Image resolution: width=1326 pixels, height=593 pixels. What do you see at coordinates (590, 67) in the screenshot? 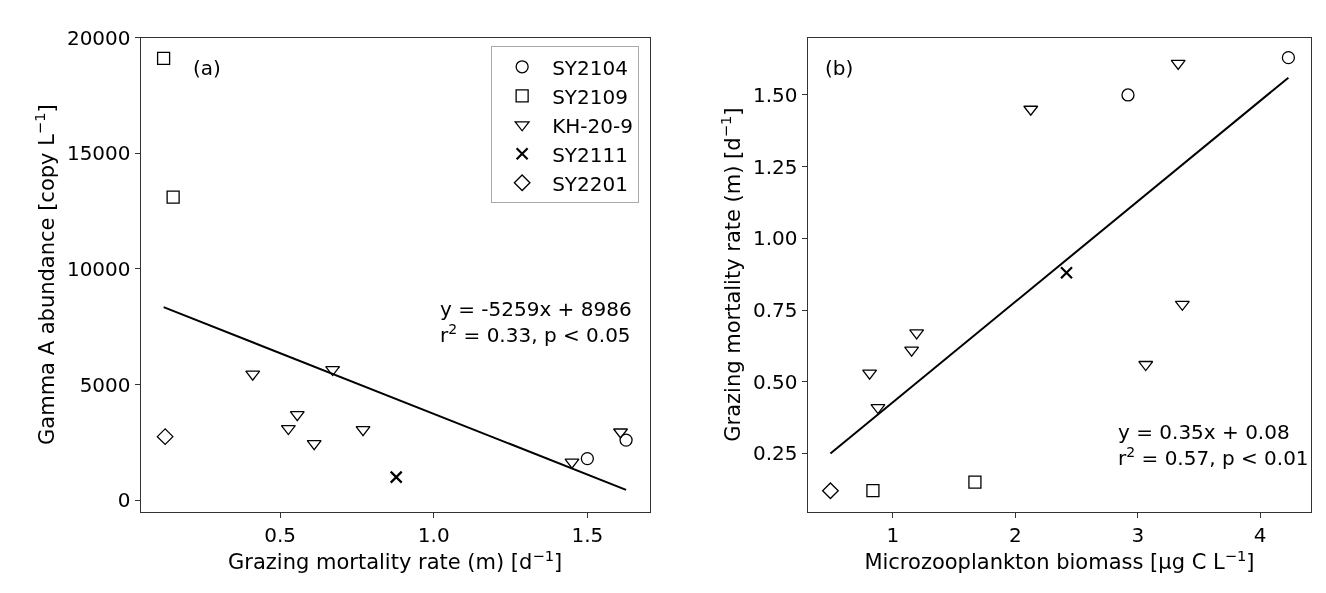
I see `legend-label: SY2104` at bounding box center [590, 67].